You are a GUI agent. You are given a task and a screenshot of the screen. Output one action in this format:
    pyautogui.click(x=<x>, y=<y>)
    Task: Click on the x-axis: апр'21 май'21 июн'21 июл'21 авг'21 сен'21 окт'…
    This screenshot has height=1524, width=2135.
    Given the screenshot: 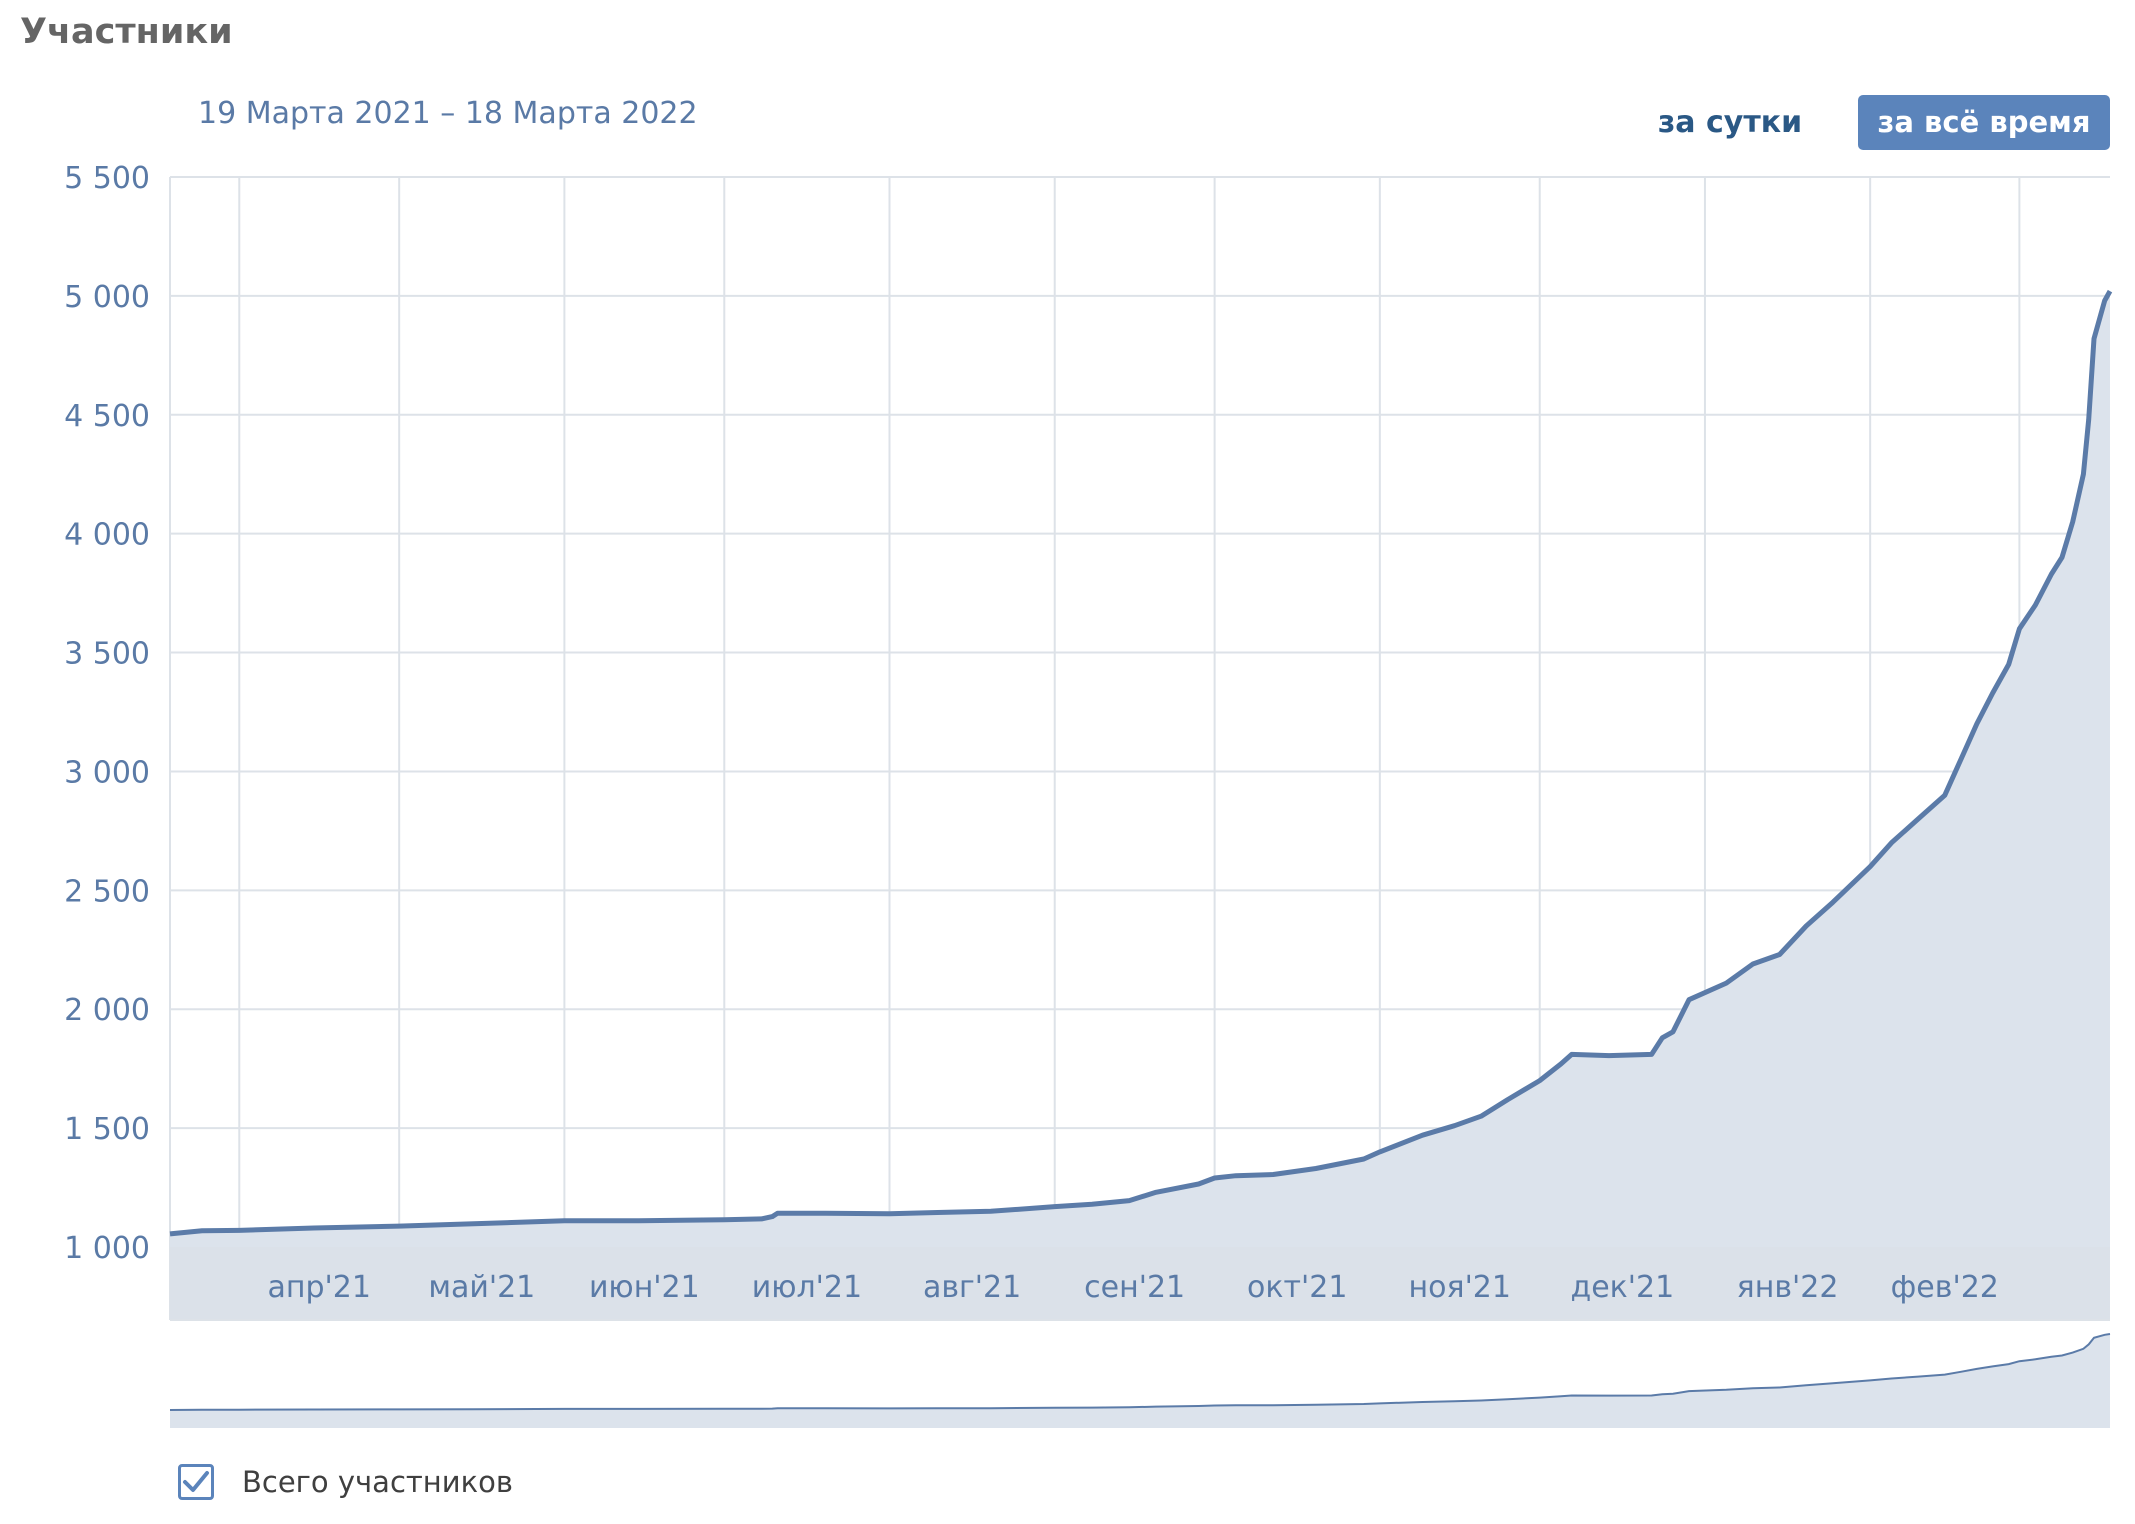 What is the action you would take?
    pyautogui.click(x=1132, y=1287)
    